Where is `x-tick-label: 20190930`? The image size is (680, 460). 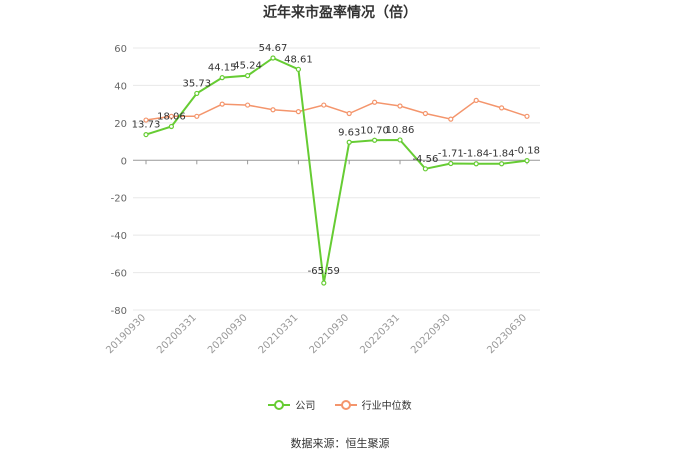 x-tick-label: 20190930 is located at coordinates (126, 334).